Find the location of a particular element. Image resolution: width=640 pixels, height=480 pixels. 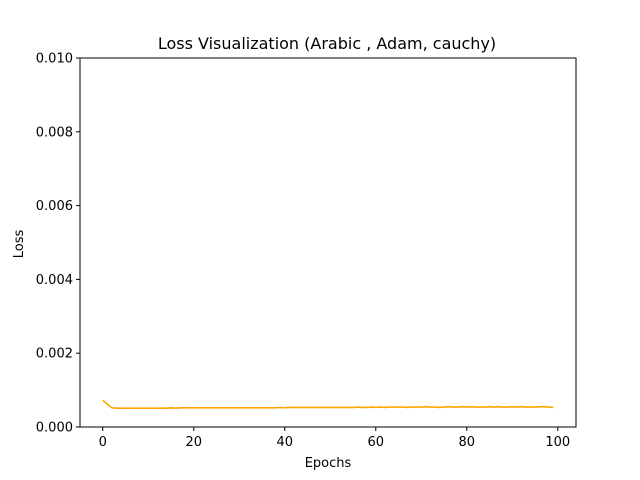

y-tick-label: 0.008 is located at coordinates (54, 132).